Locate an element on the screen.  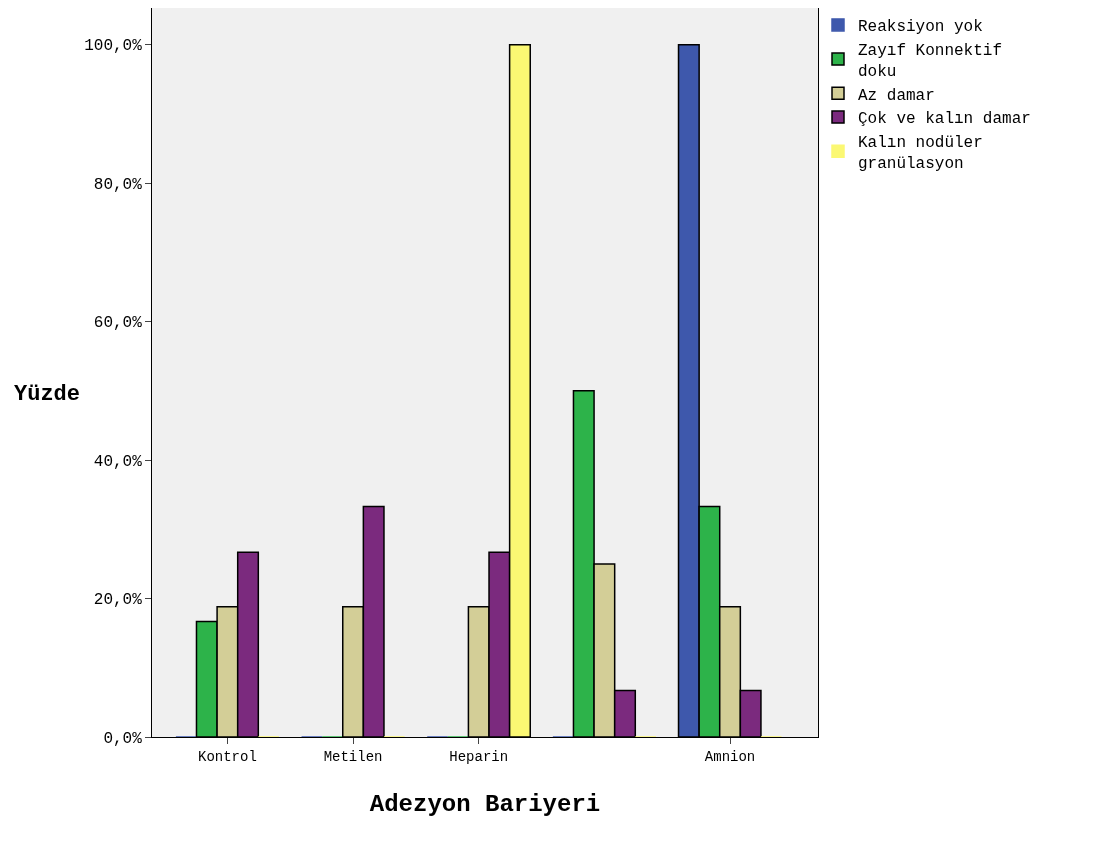
y-tick-label: 40,0% is located at coordinates (118, 461).